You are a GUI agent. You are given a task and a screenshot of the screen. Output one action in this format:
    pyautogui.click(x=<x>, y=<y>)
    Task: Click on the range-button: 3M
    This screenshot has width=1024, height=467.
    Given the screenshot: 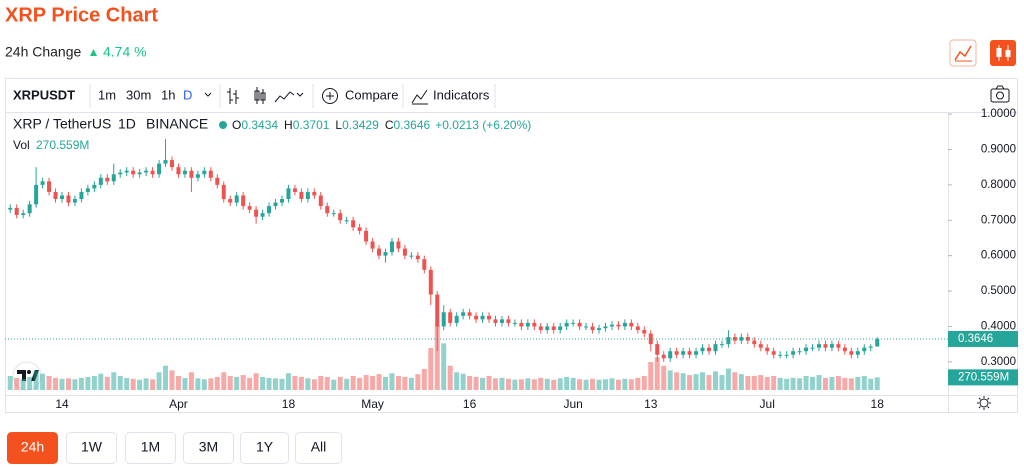 What is the action you would take?
    pyautogui.click(x=208, y=448)
    